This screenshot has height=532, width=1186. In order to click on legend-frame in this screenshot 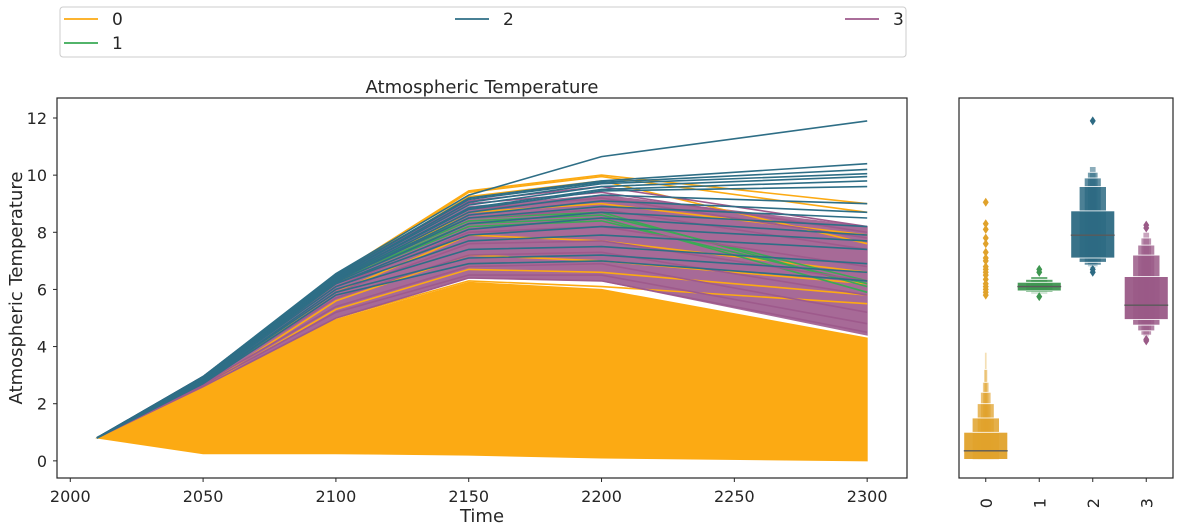, I will do `click(483, 32)`.